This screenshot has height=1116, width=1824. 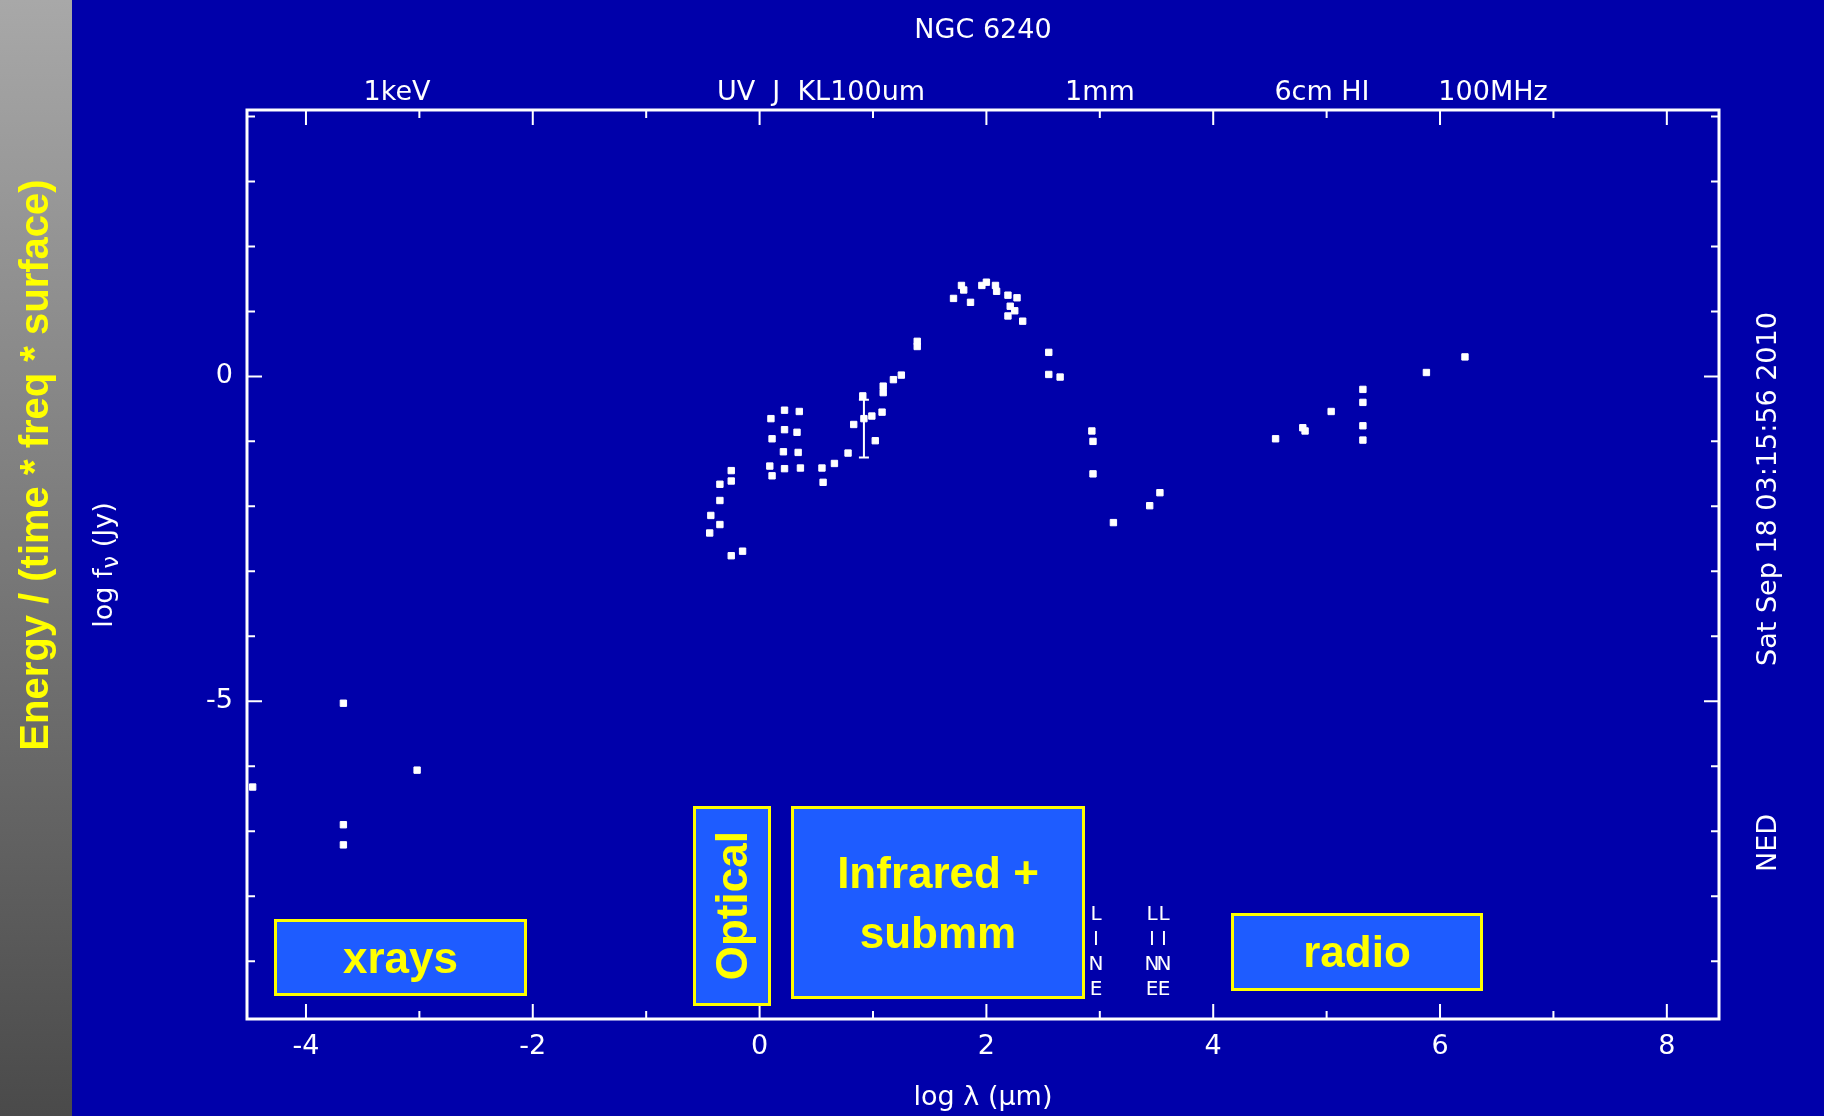 What do you see at coordinates (1096, 951) in the screenshot?
I see `annotation: LINE` at bounding box center [1096, 951].